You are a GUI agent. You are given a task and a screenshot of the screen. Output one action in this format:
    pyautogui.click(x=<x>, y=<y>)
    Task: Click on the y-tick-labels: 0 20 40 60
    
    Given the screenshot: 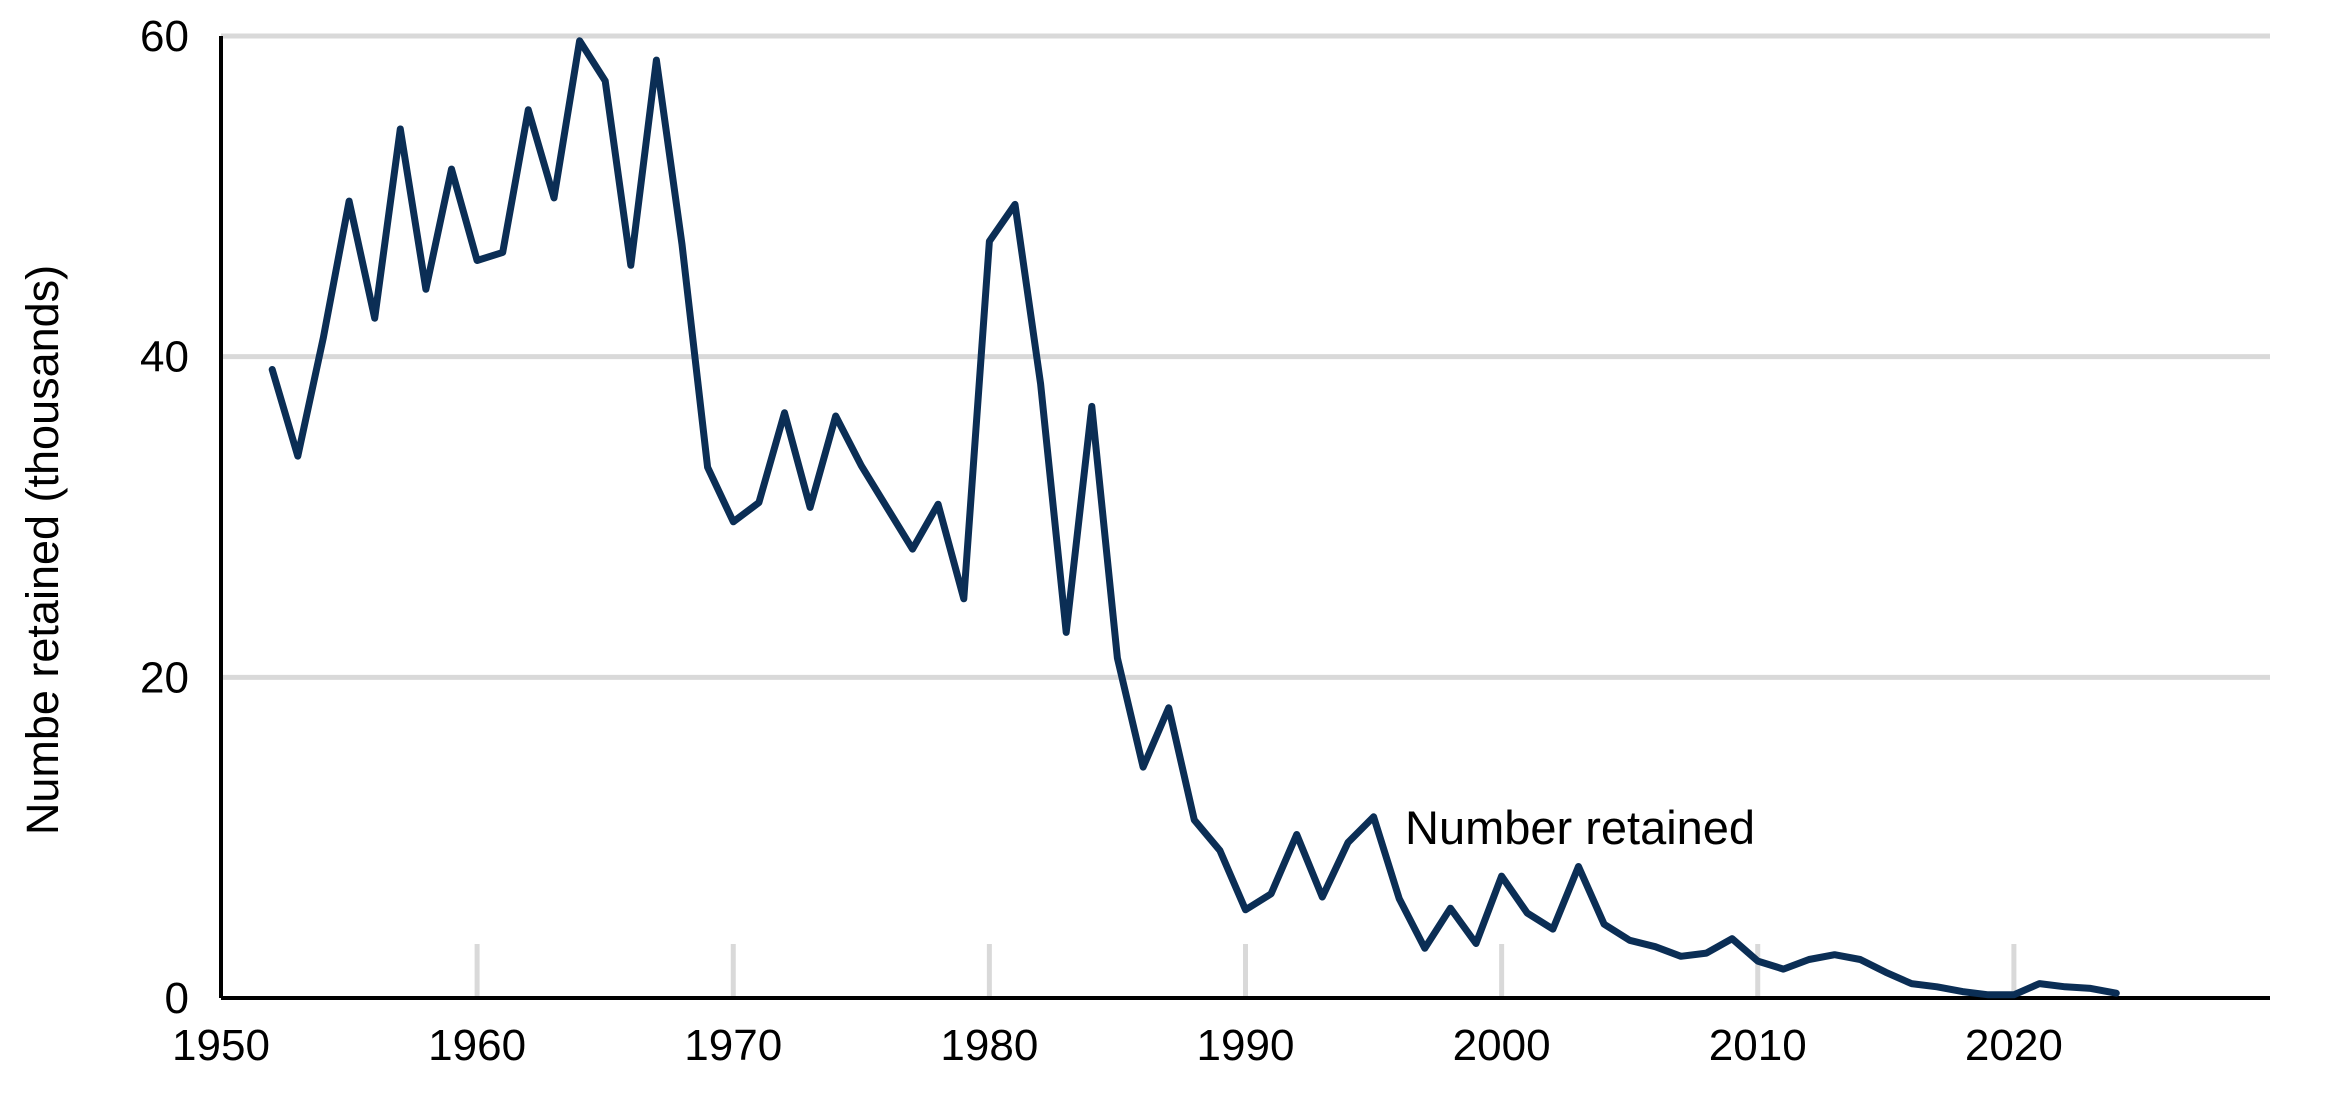 What is the action you would take?
    pyautogui.click(x=164, y=517)
    